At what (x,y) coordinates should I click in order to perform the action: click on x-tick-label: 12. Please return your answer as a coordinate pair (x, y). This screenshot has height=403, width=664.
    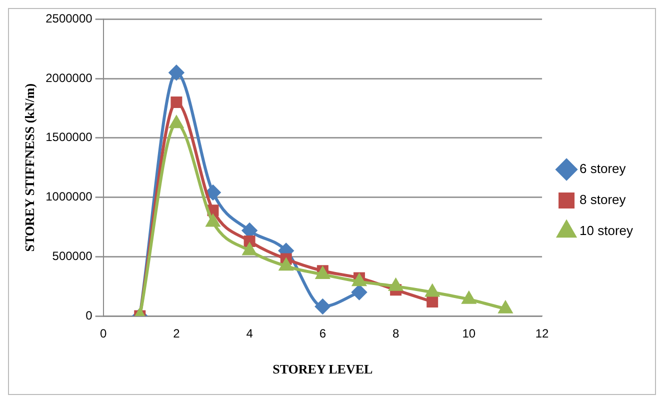
    Looking at the image, I should click on (542, 333).